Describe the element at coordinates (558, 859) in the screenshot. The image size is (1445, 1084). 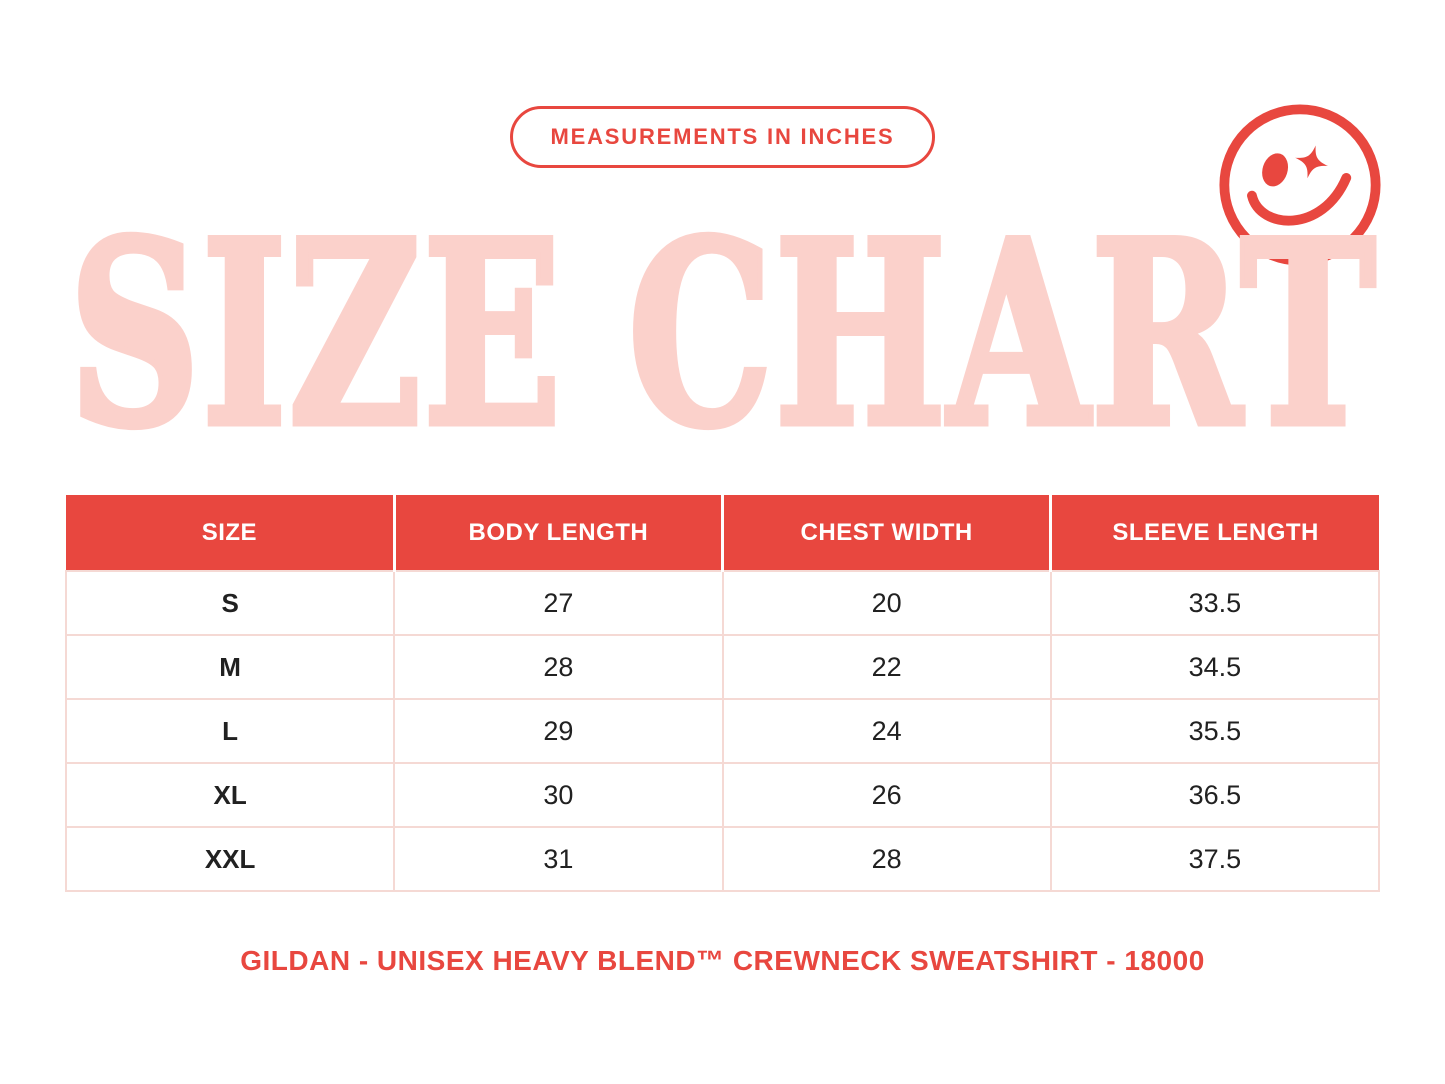
I see `body-length-cell: 31` at that location.